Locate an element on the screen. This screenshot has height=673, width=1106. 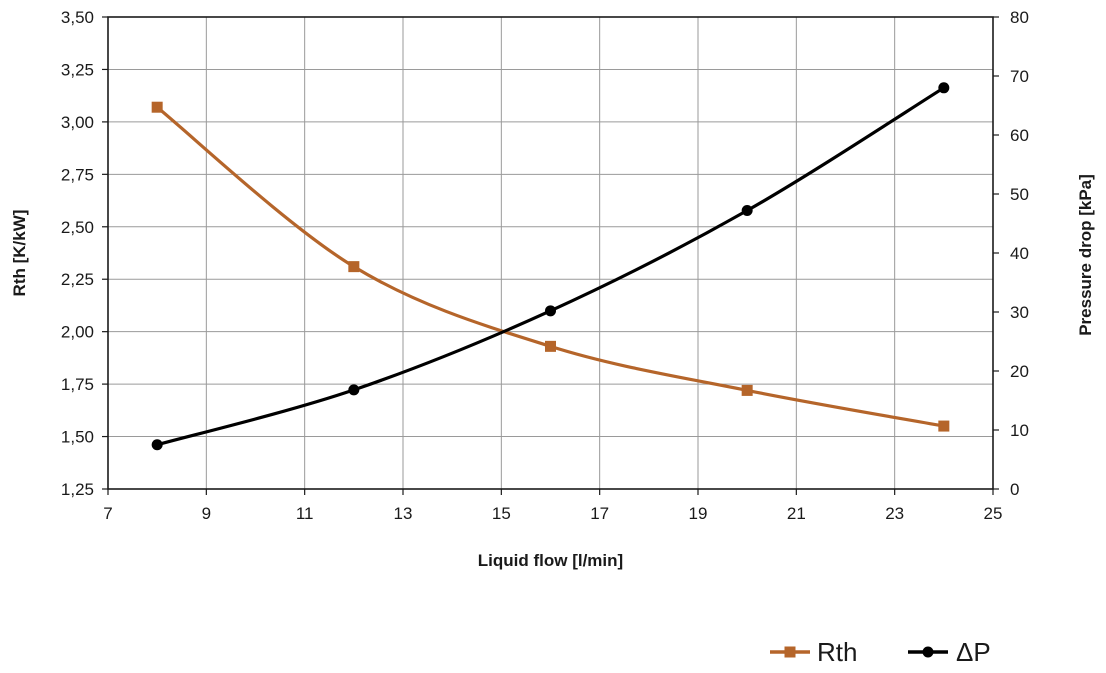
y-axis-title-right: Pressure drop [kPa] is located at coordinates (1085, 255).